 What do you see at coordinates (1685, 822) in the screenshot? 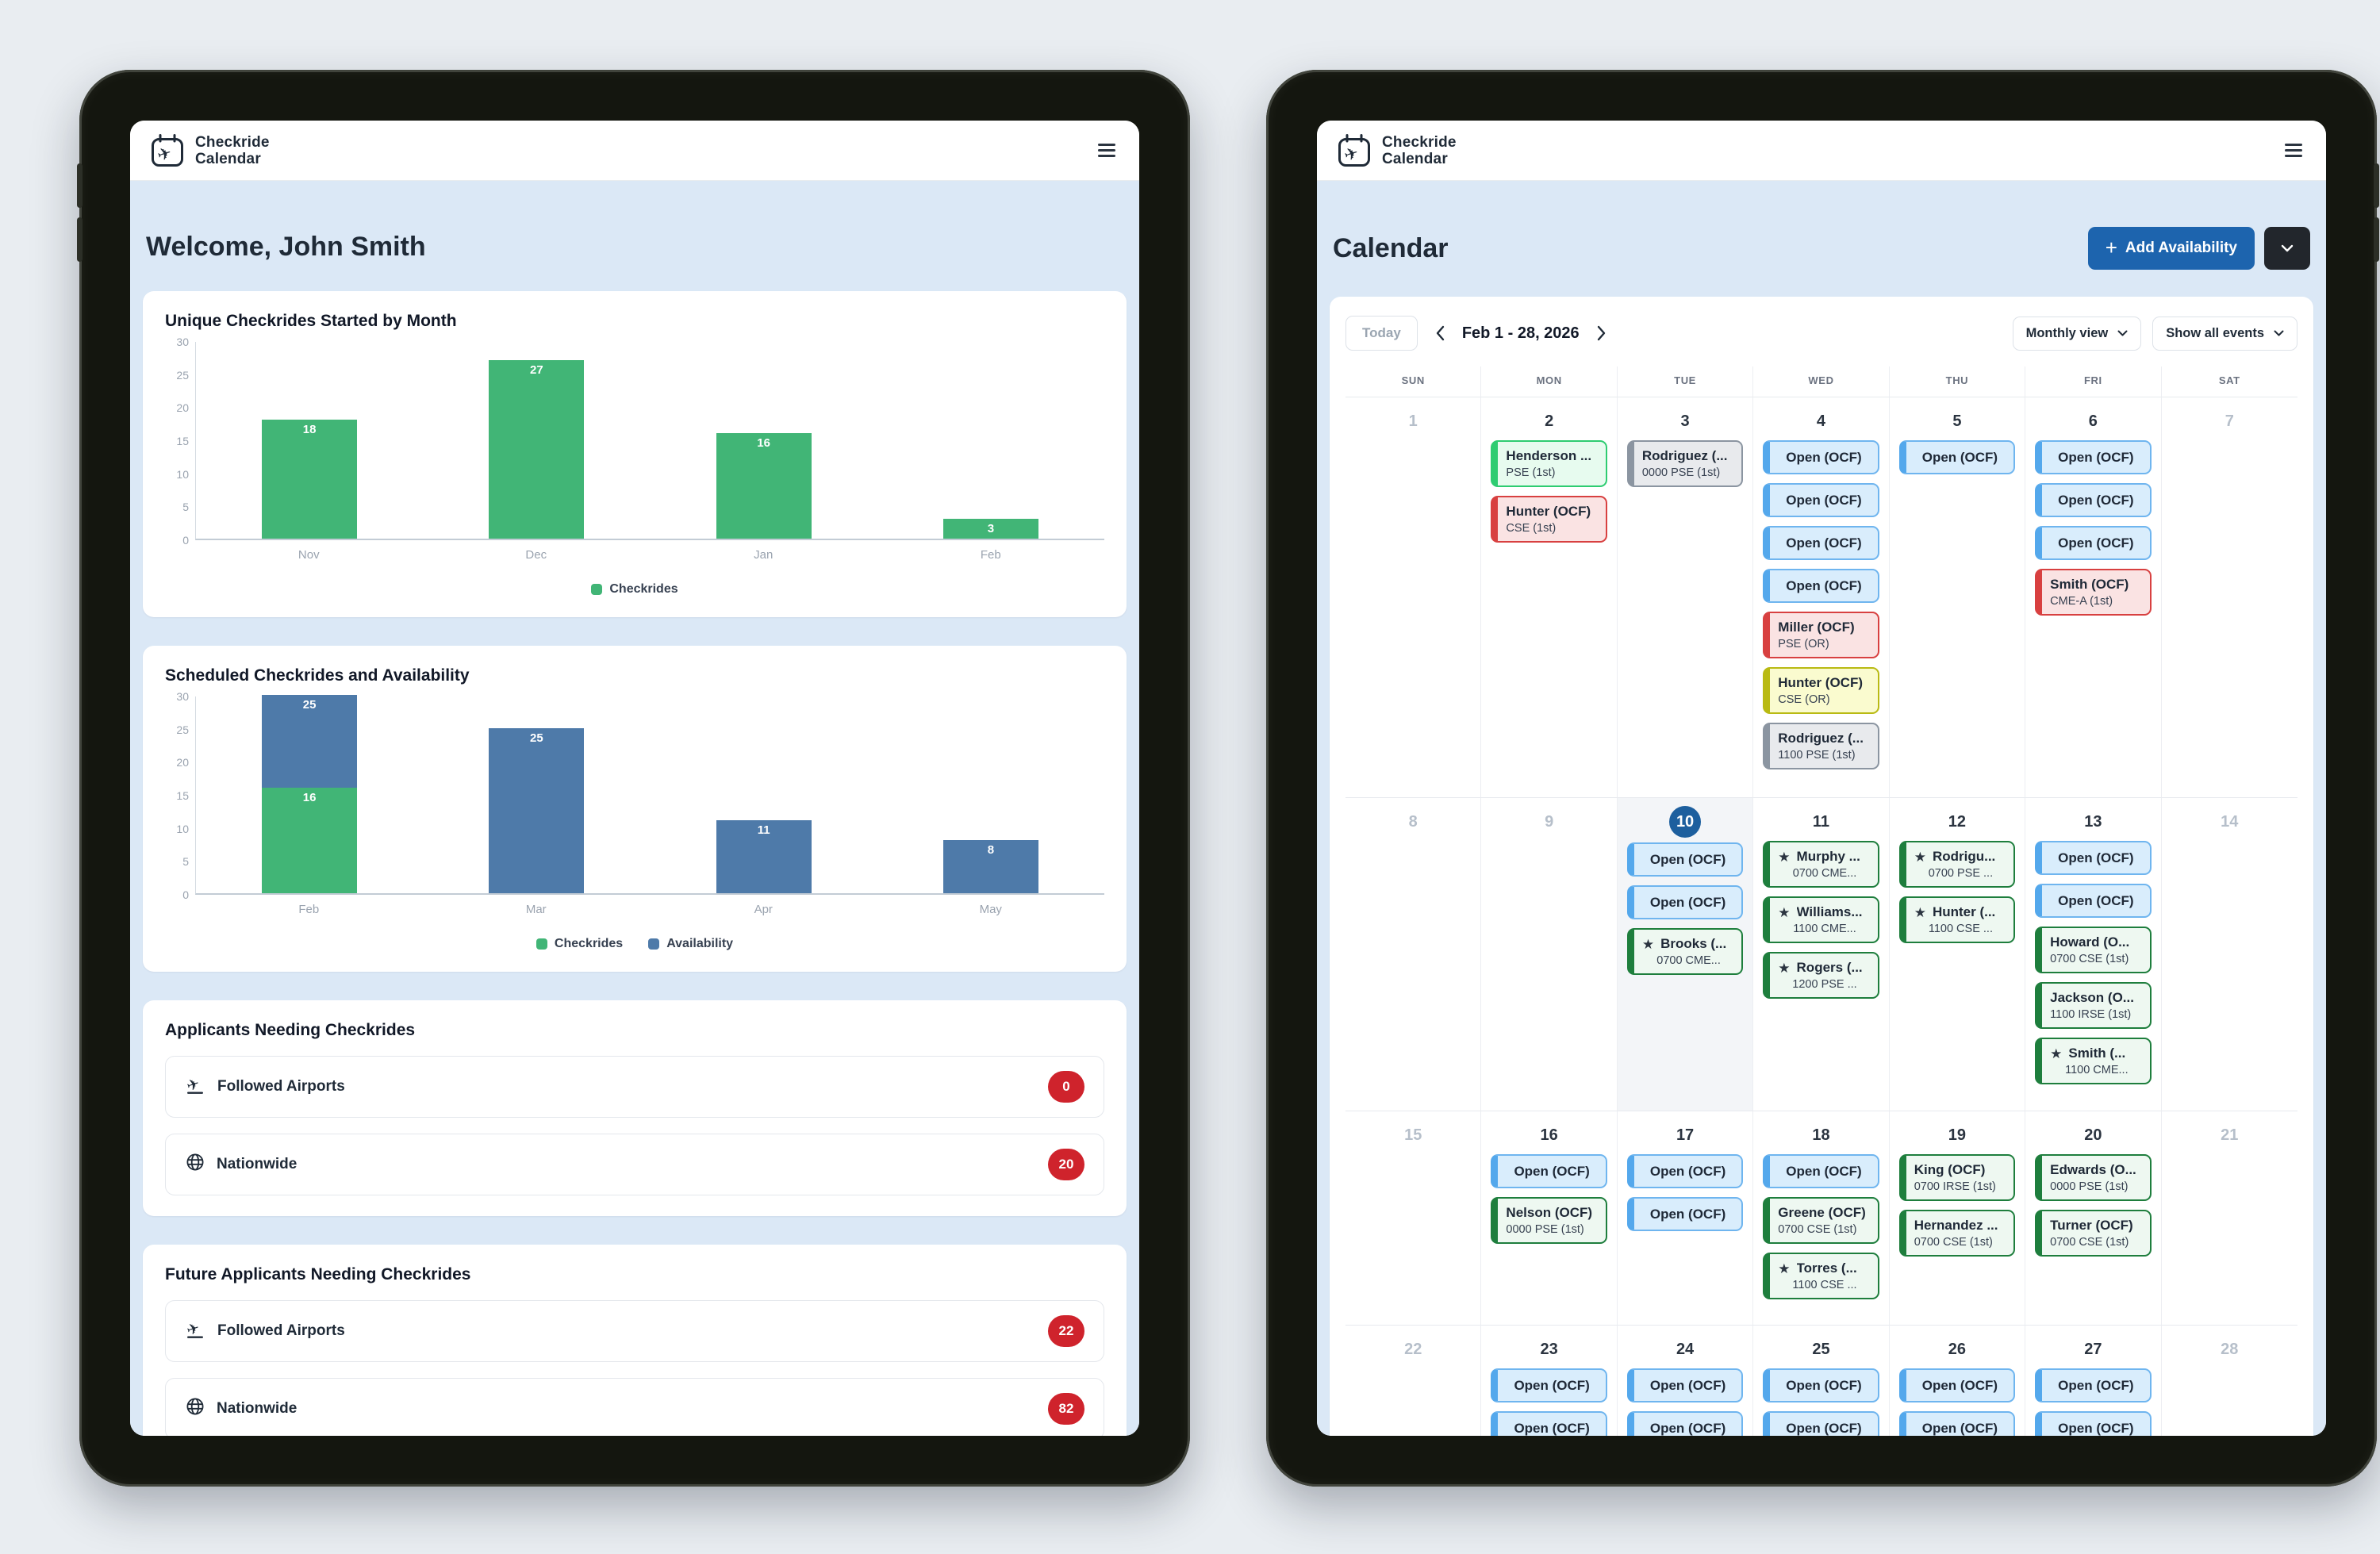
I see `day-number: 10` at bounding box center [1685, 822].